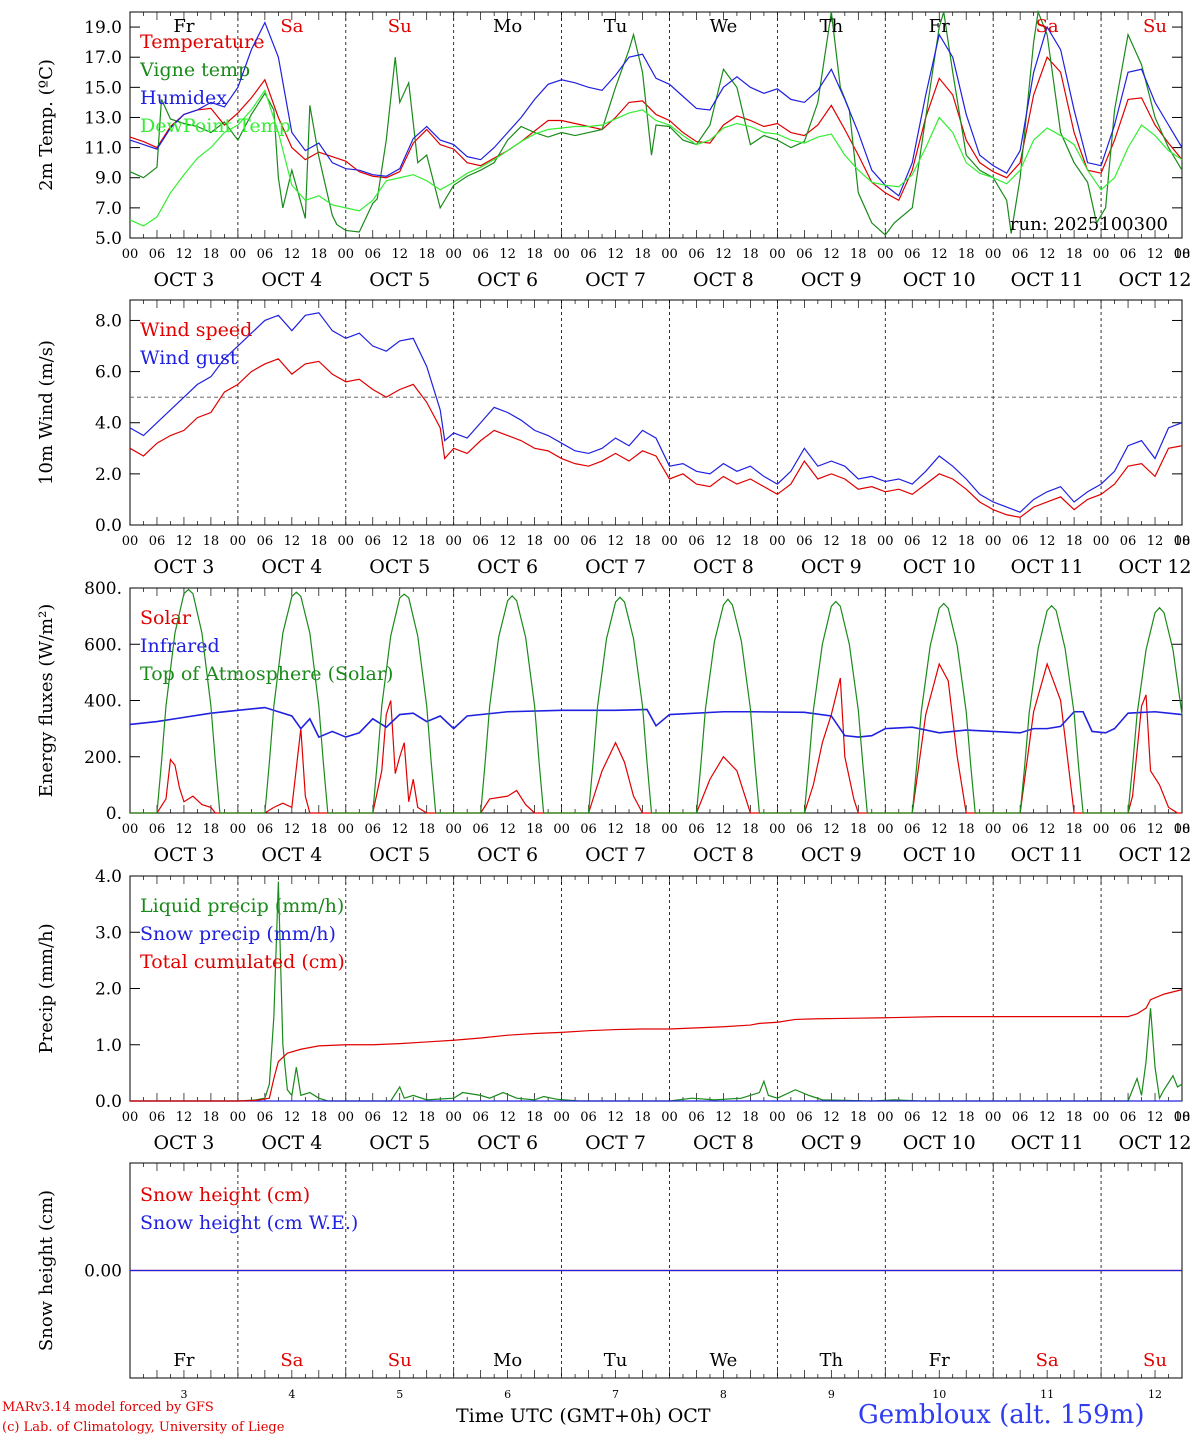 This screenshot has width=1194, height=1440. I want to click on series-line-wind-speed, so click(656, 438).